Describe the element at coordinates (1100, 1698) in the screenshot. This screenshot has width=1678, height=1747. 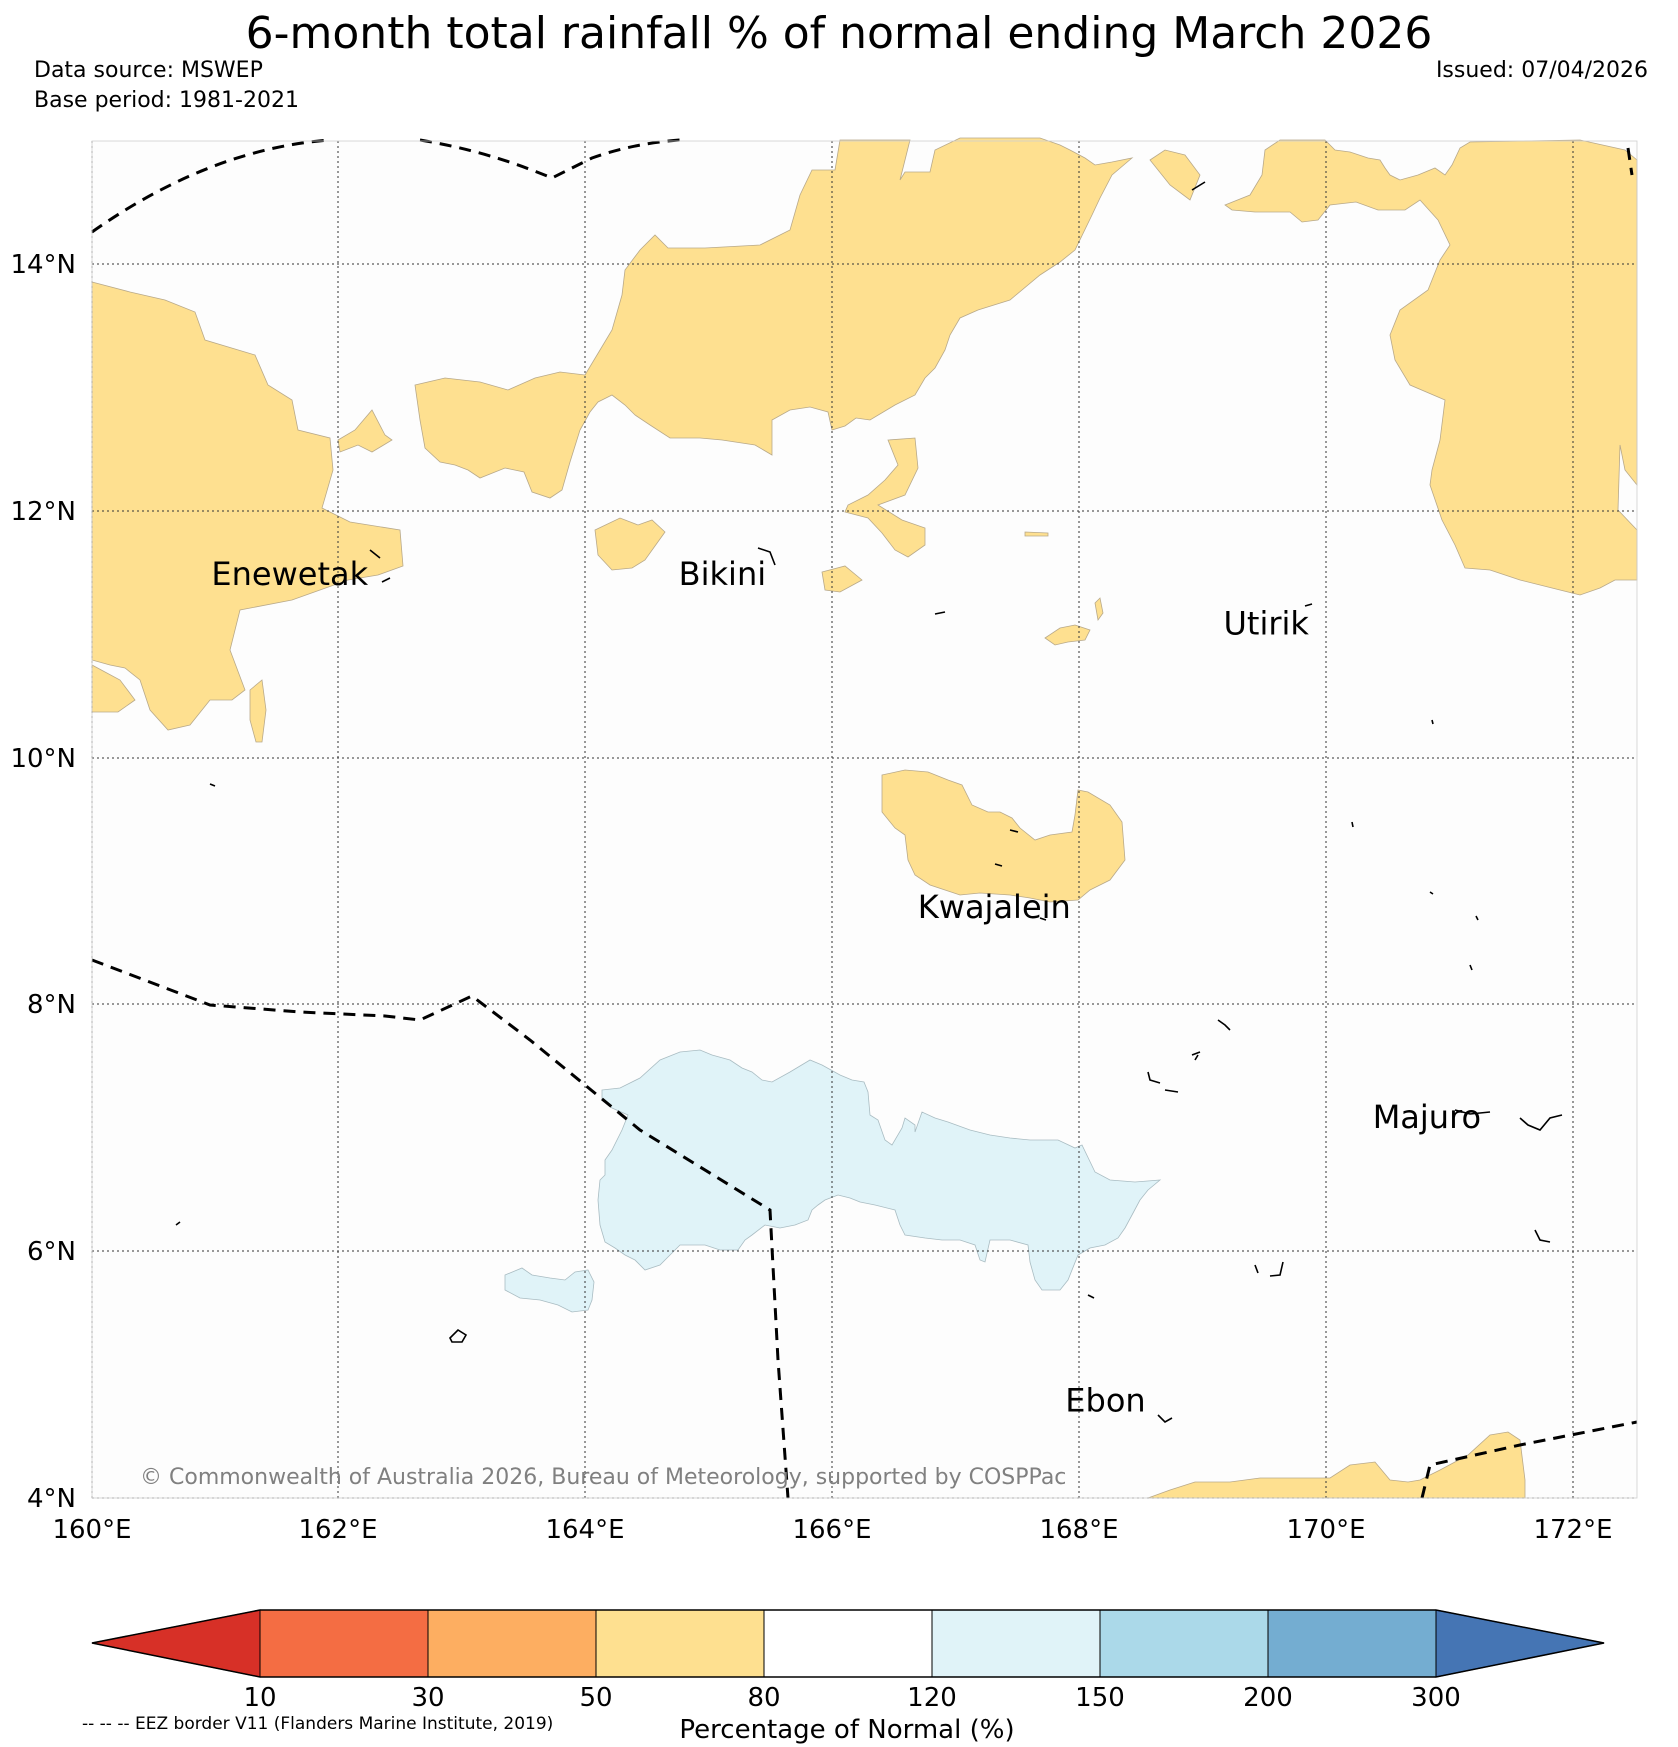
I see `colorbar-tick-150: 150` at that location.